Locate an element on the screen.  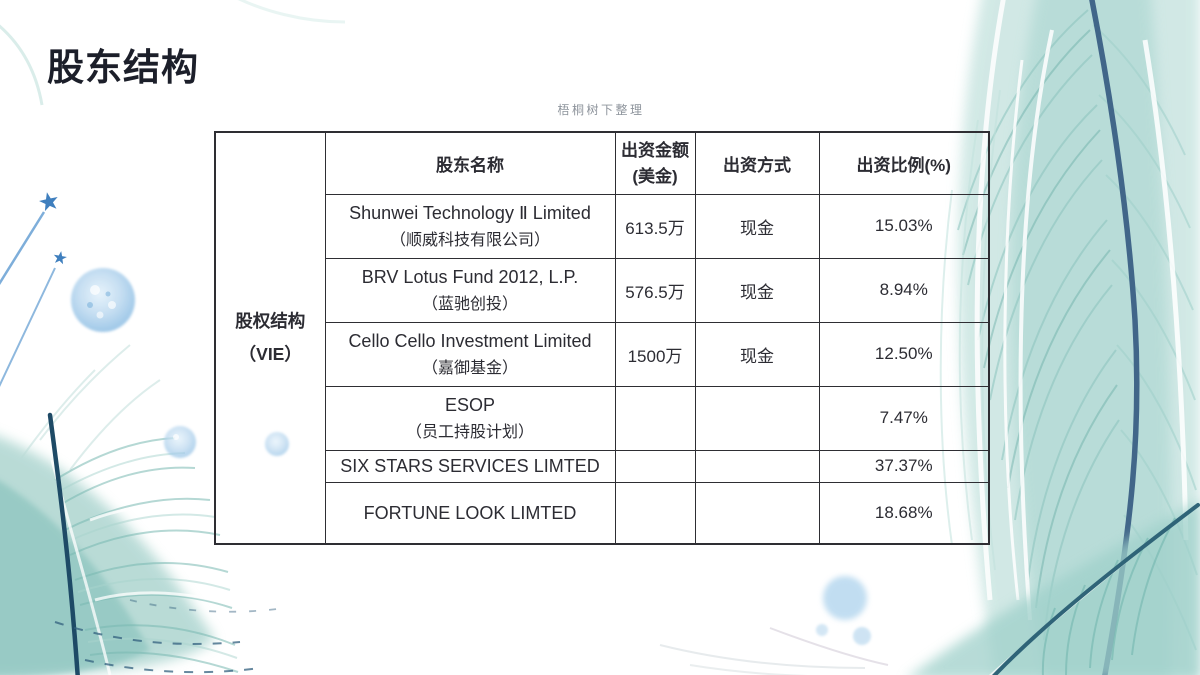
shareholder-name-en: FORTUNE LOOK LIMTED is located at coordinates (470, 512).